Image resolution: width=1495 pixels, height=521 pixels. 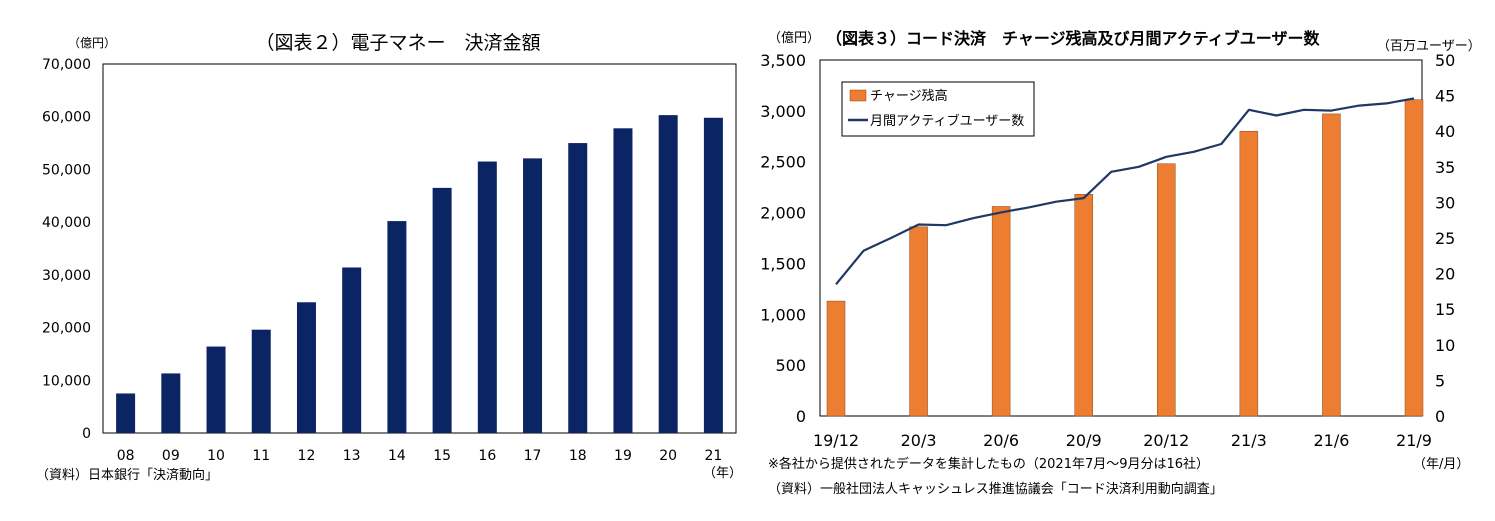 What do you see at coordinates (171, 456) in the screenshot?
I see `chart1-x-tick-label: 09` at bounding box center [171, 456].